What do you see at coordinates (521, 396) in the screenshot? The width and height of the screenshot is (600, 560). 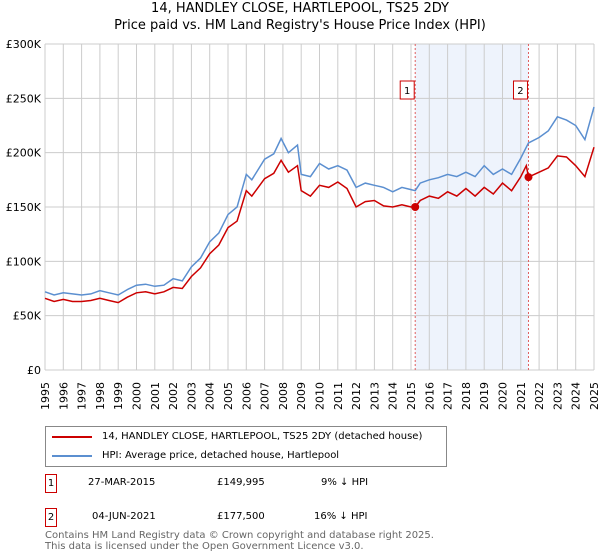 I see `x-tick-label: 2021` at bounding box center [521, 396].